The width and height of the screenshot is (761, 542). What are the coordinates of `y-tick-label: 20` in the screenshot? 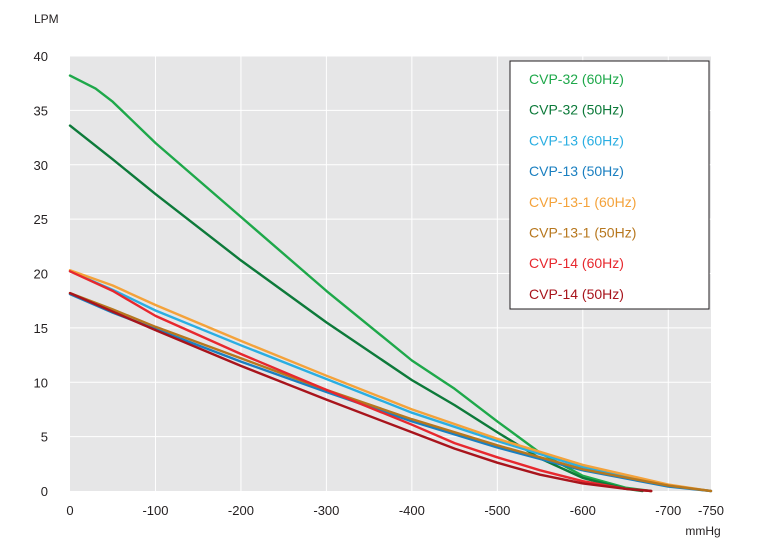 It's located at (41, 274).